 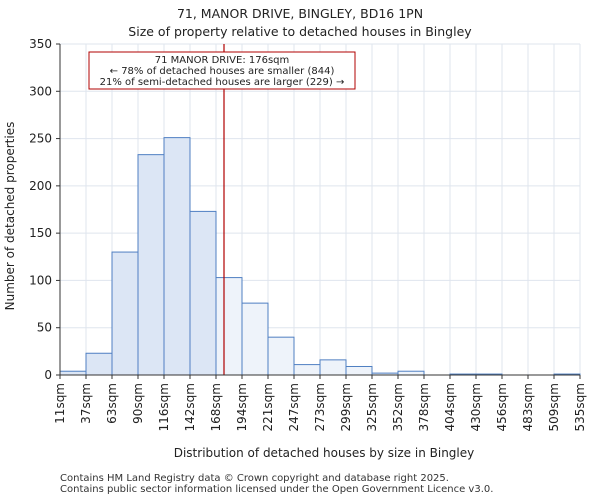 I want to click on x-tick-label: 273sqm, so click(x=320, y=407).